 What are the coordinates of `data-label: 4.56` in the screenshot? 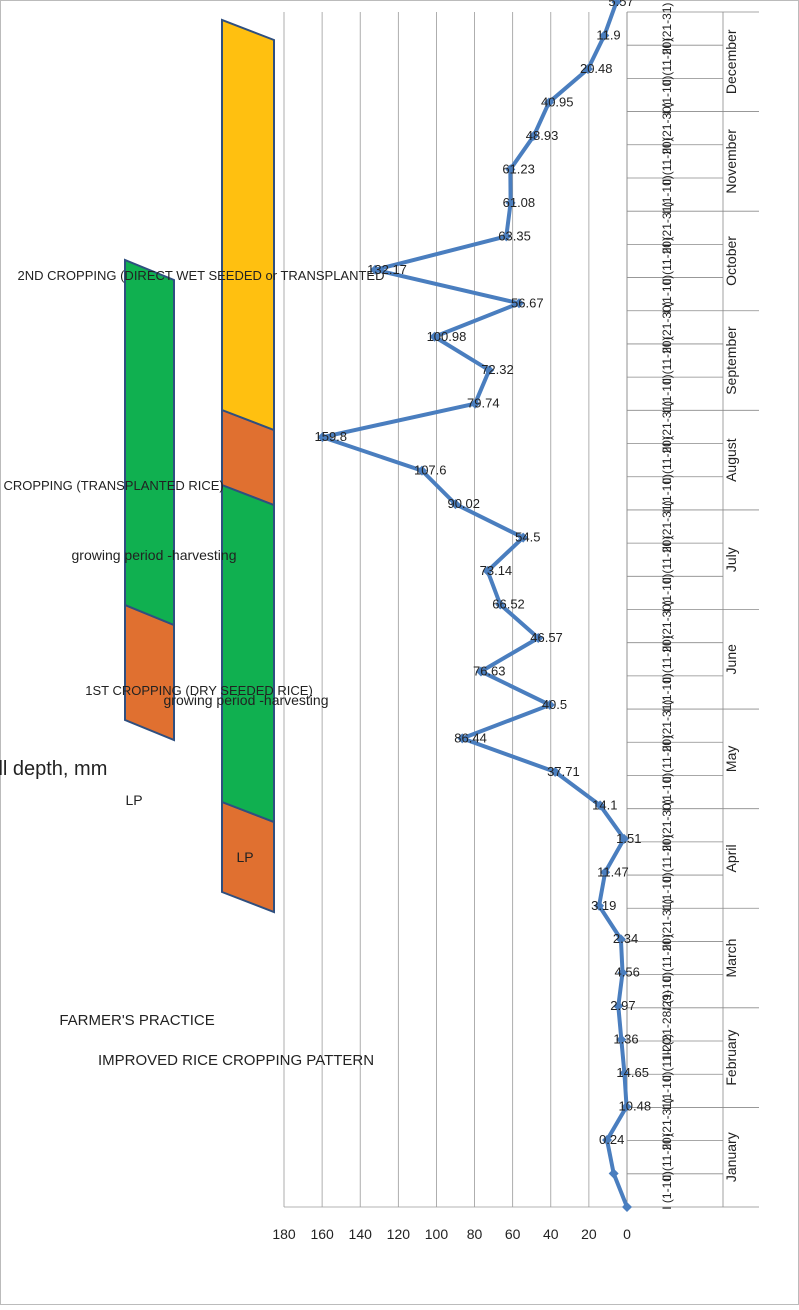 It's located at (627, 972).